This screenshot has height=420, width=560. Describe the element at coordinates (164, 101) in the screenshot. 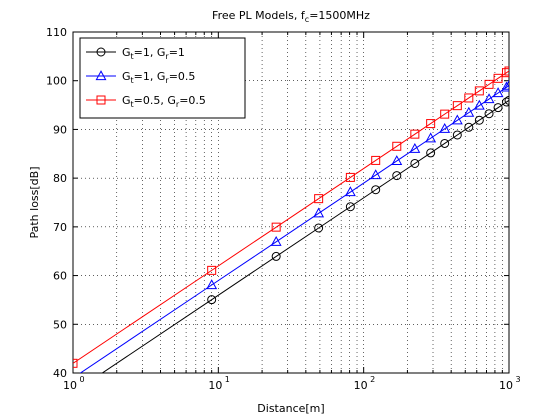

I see `legend-entry: Gt=0.5, Gr=0.5` at that location.